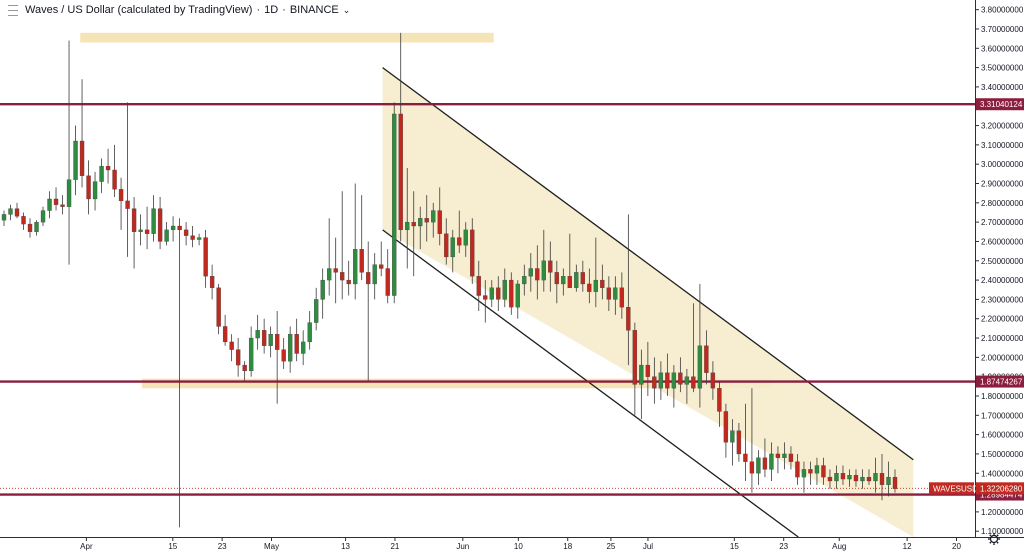 The image size is (1024, 552). Describe the element at coordinates (1002, 10) in the screenshot. I see `price-tick-label: 3.80000000` at that location.